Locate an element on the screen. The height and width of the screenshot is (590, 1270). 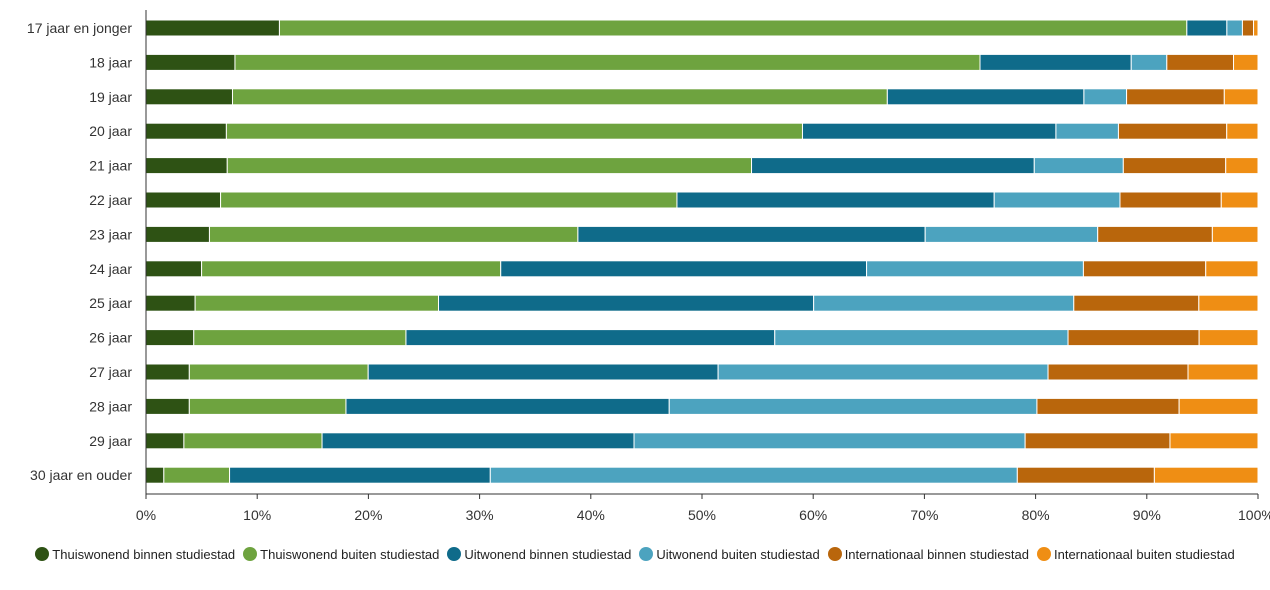
legend-item: Uitwonend binnen studiestad is located at coordinates (539, 554).